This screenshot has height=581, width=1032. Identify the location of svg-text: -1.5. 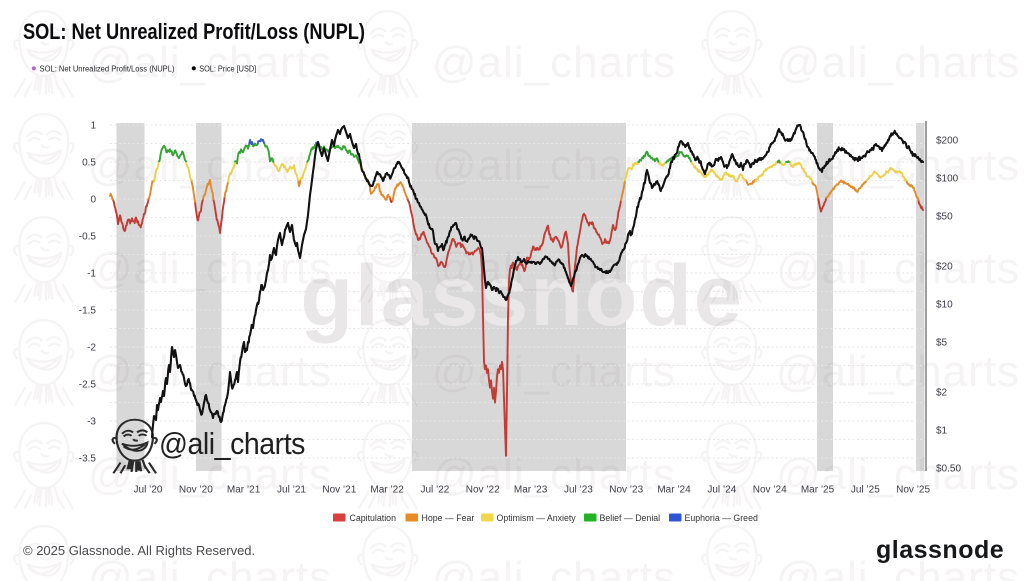
(88, 311).